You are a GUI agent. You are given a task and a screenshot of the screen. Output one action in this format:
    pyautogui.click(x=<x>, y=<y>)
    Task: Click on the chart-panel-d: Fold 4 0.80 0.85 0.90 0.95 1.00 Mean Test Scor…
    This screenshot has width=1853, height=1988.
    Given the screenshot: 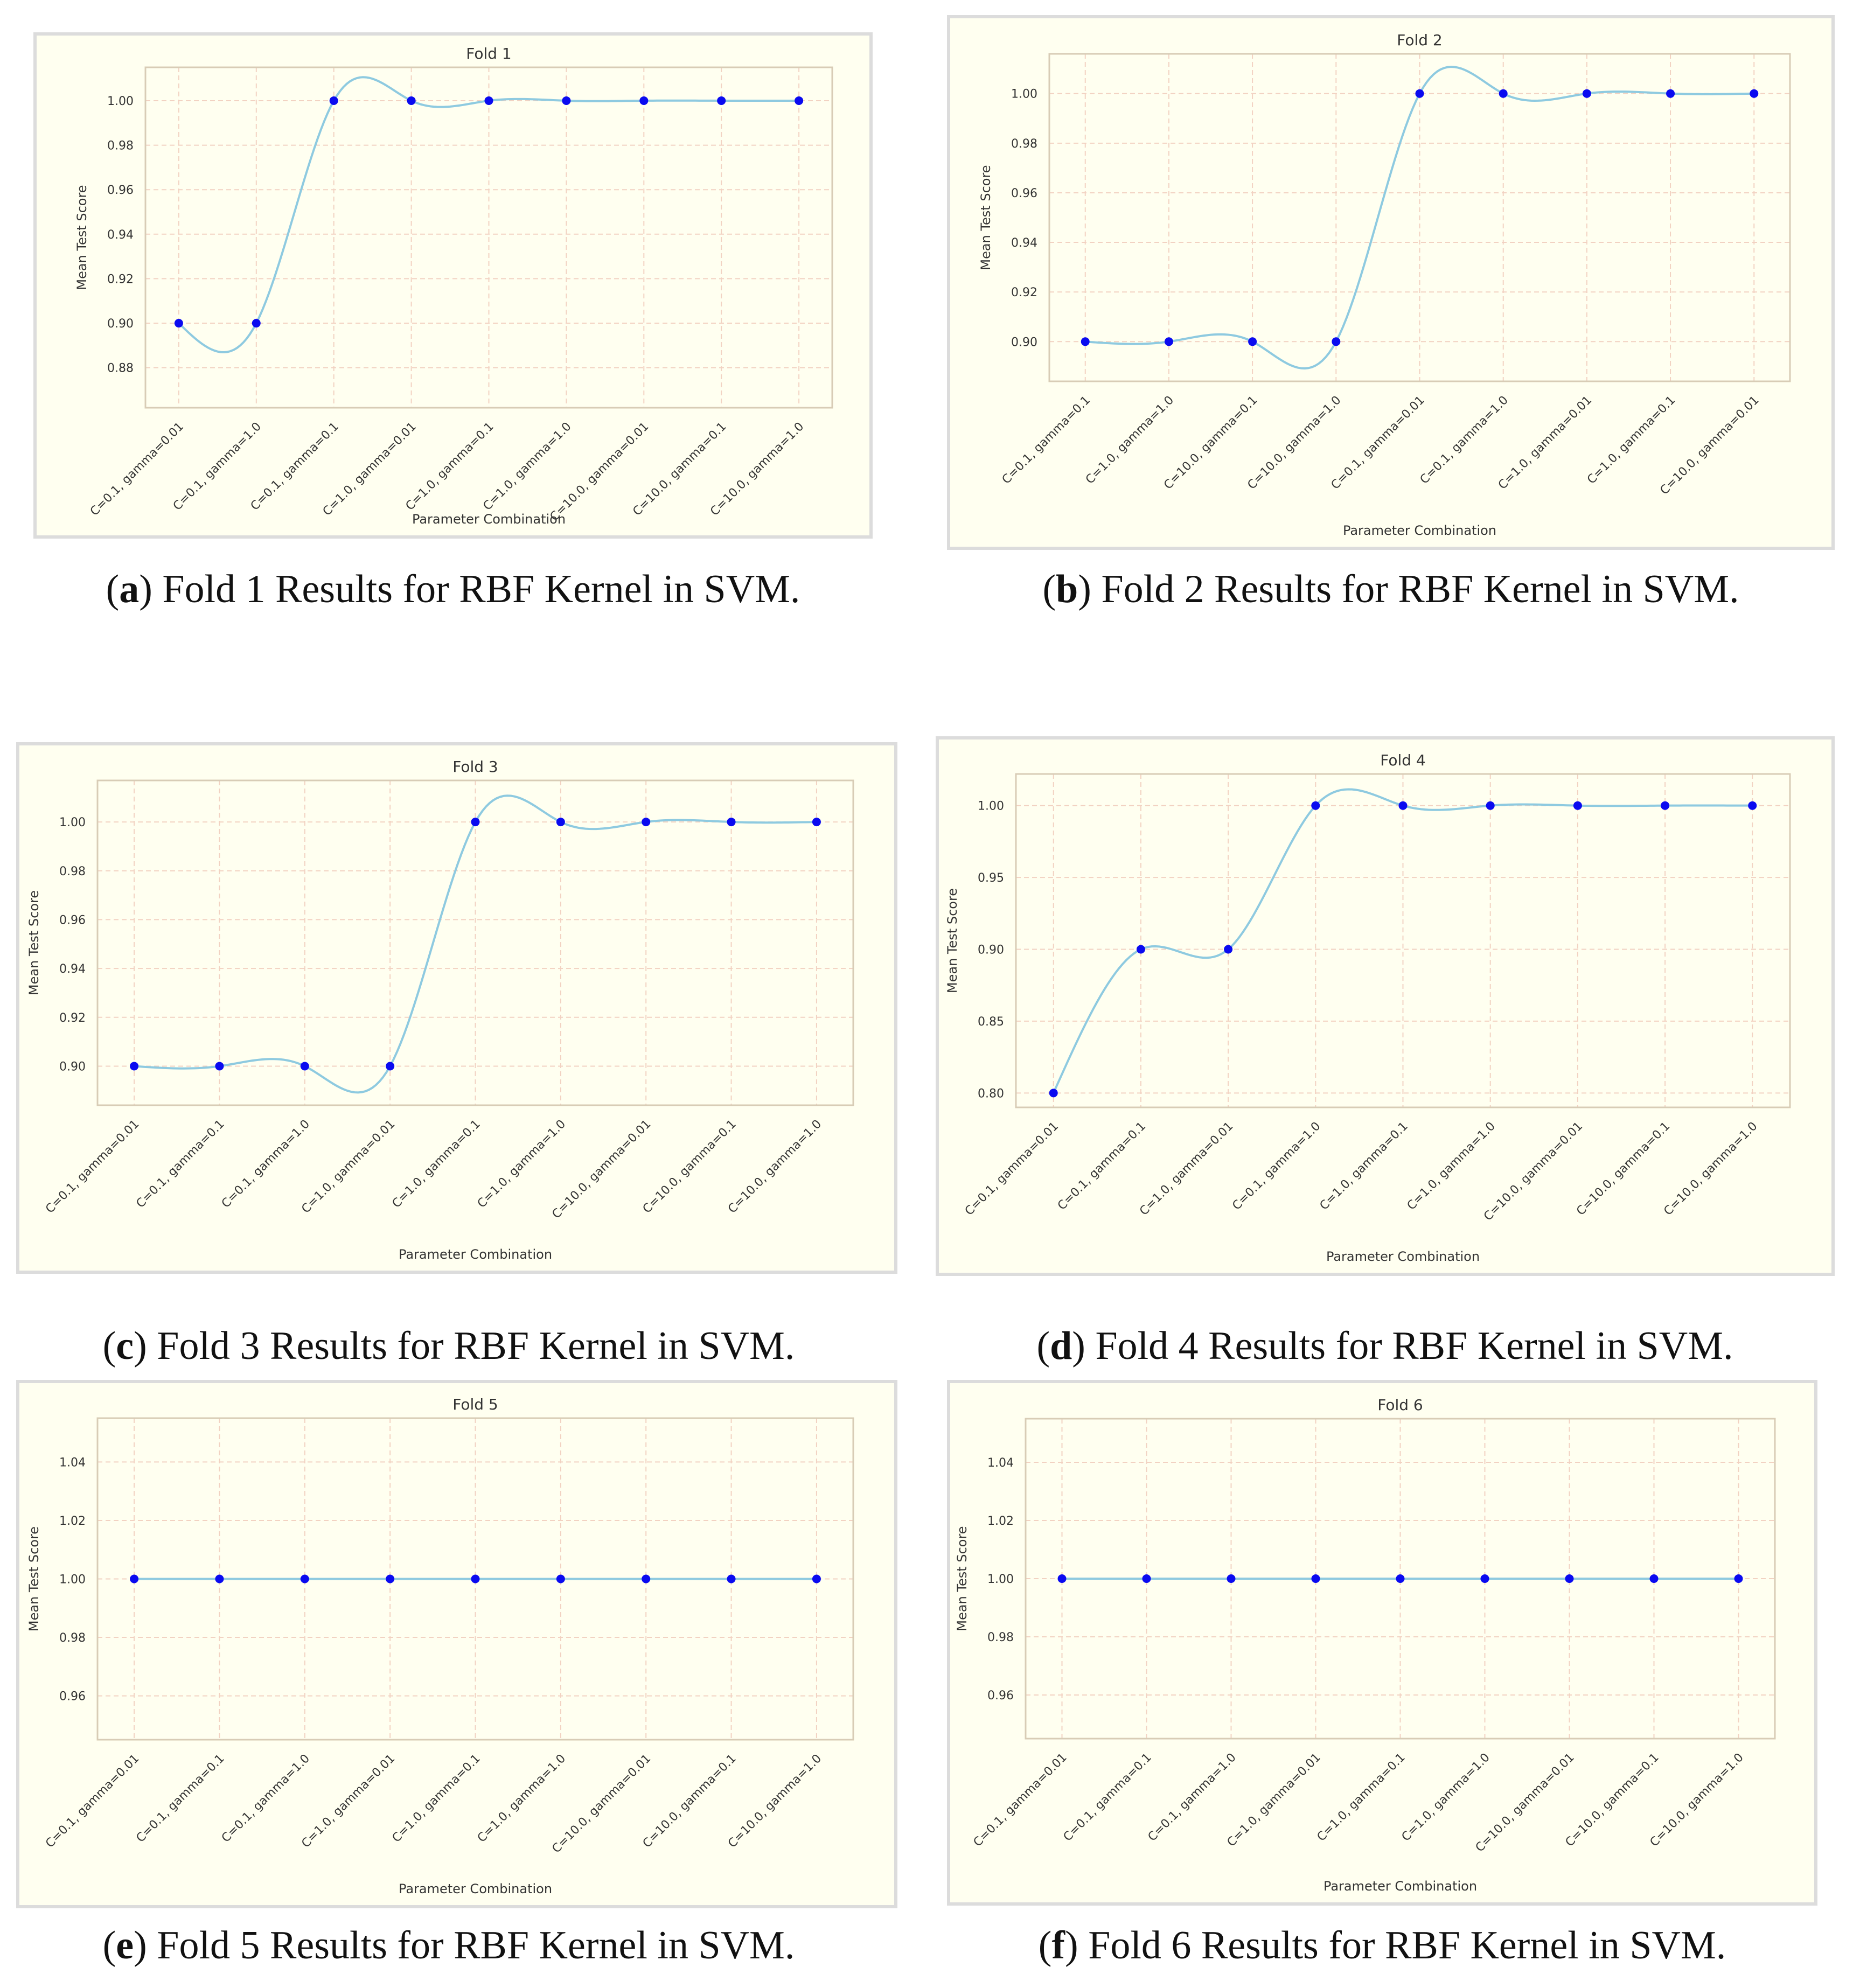 What is the action you would take?
    pyautogui.click(x=1386, y=1006)
    